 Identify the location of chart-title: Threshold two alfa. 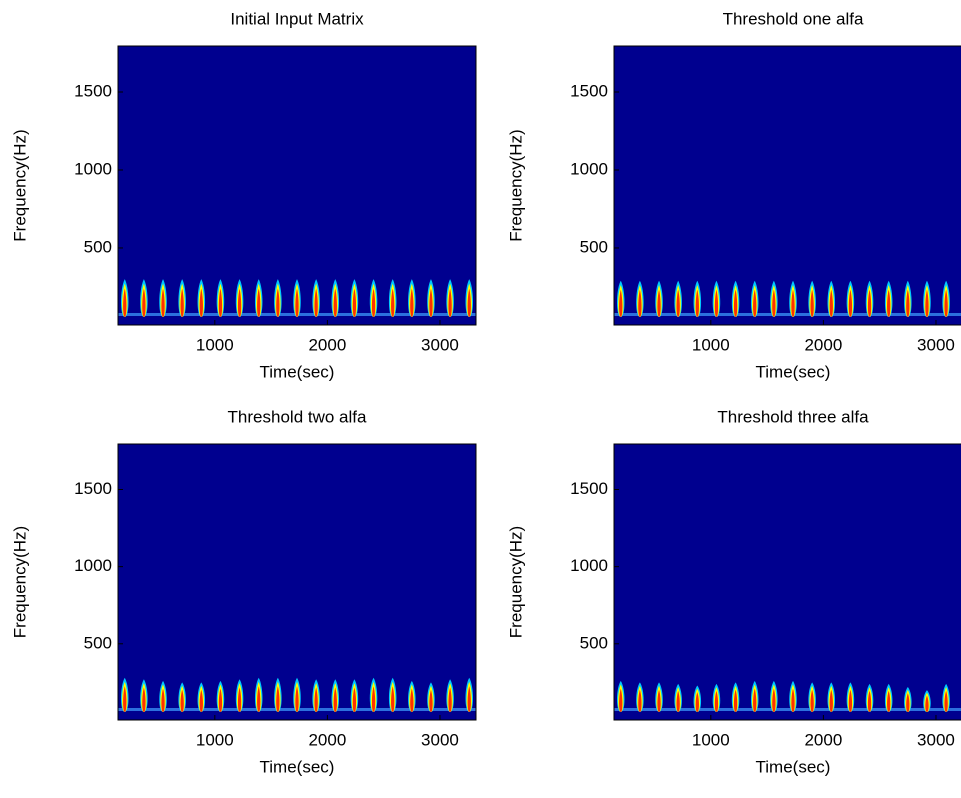
(297, 416).